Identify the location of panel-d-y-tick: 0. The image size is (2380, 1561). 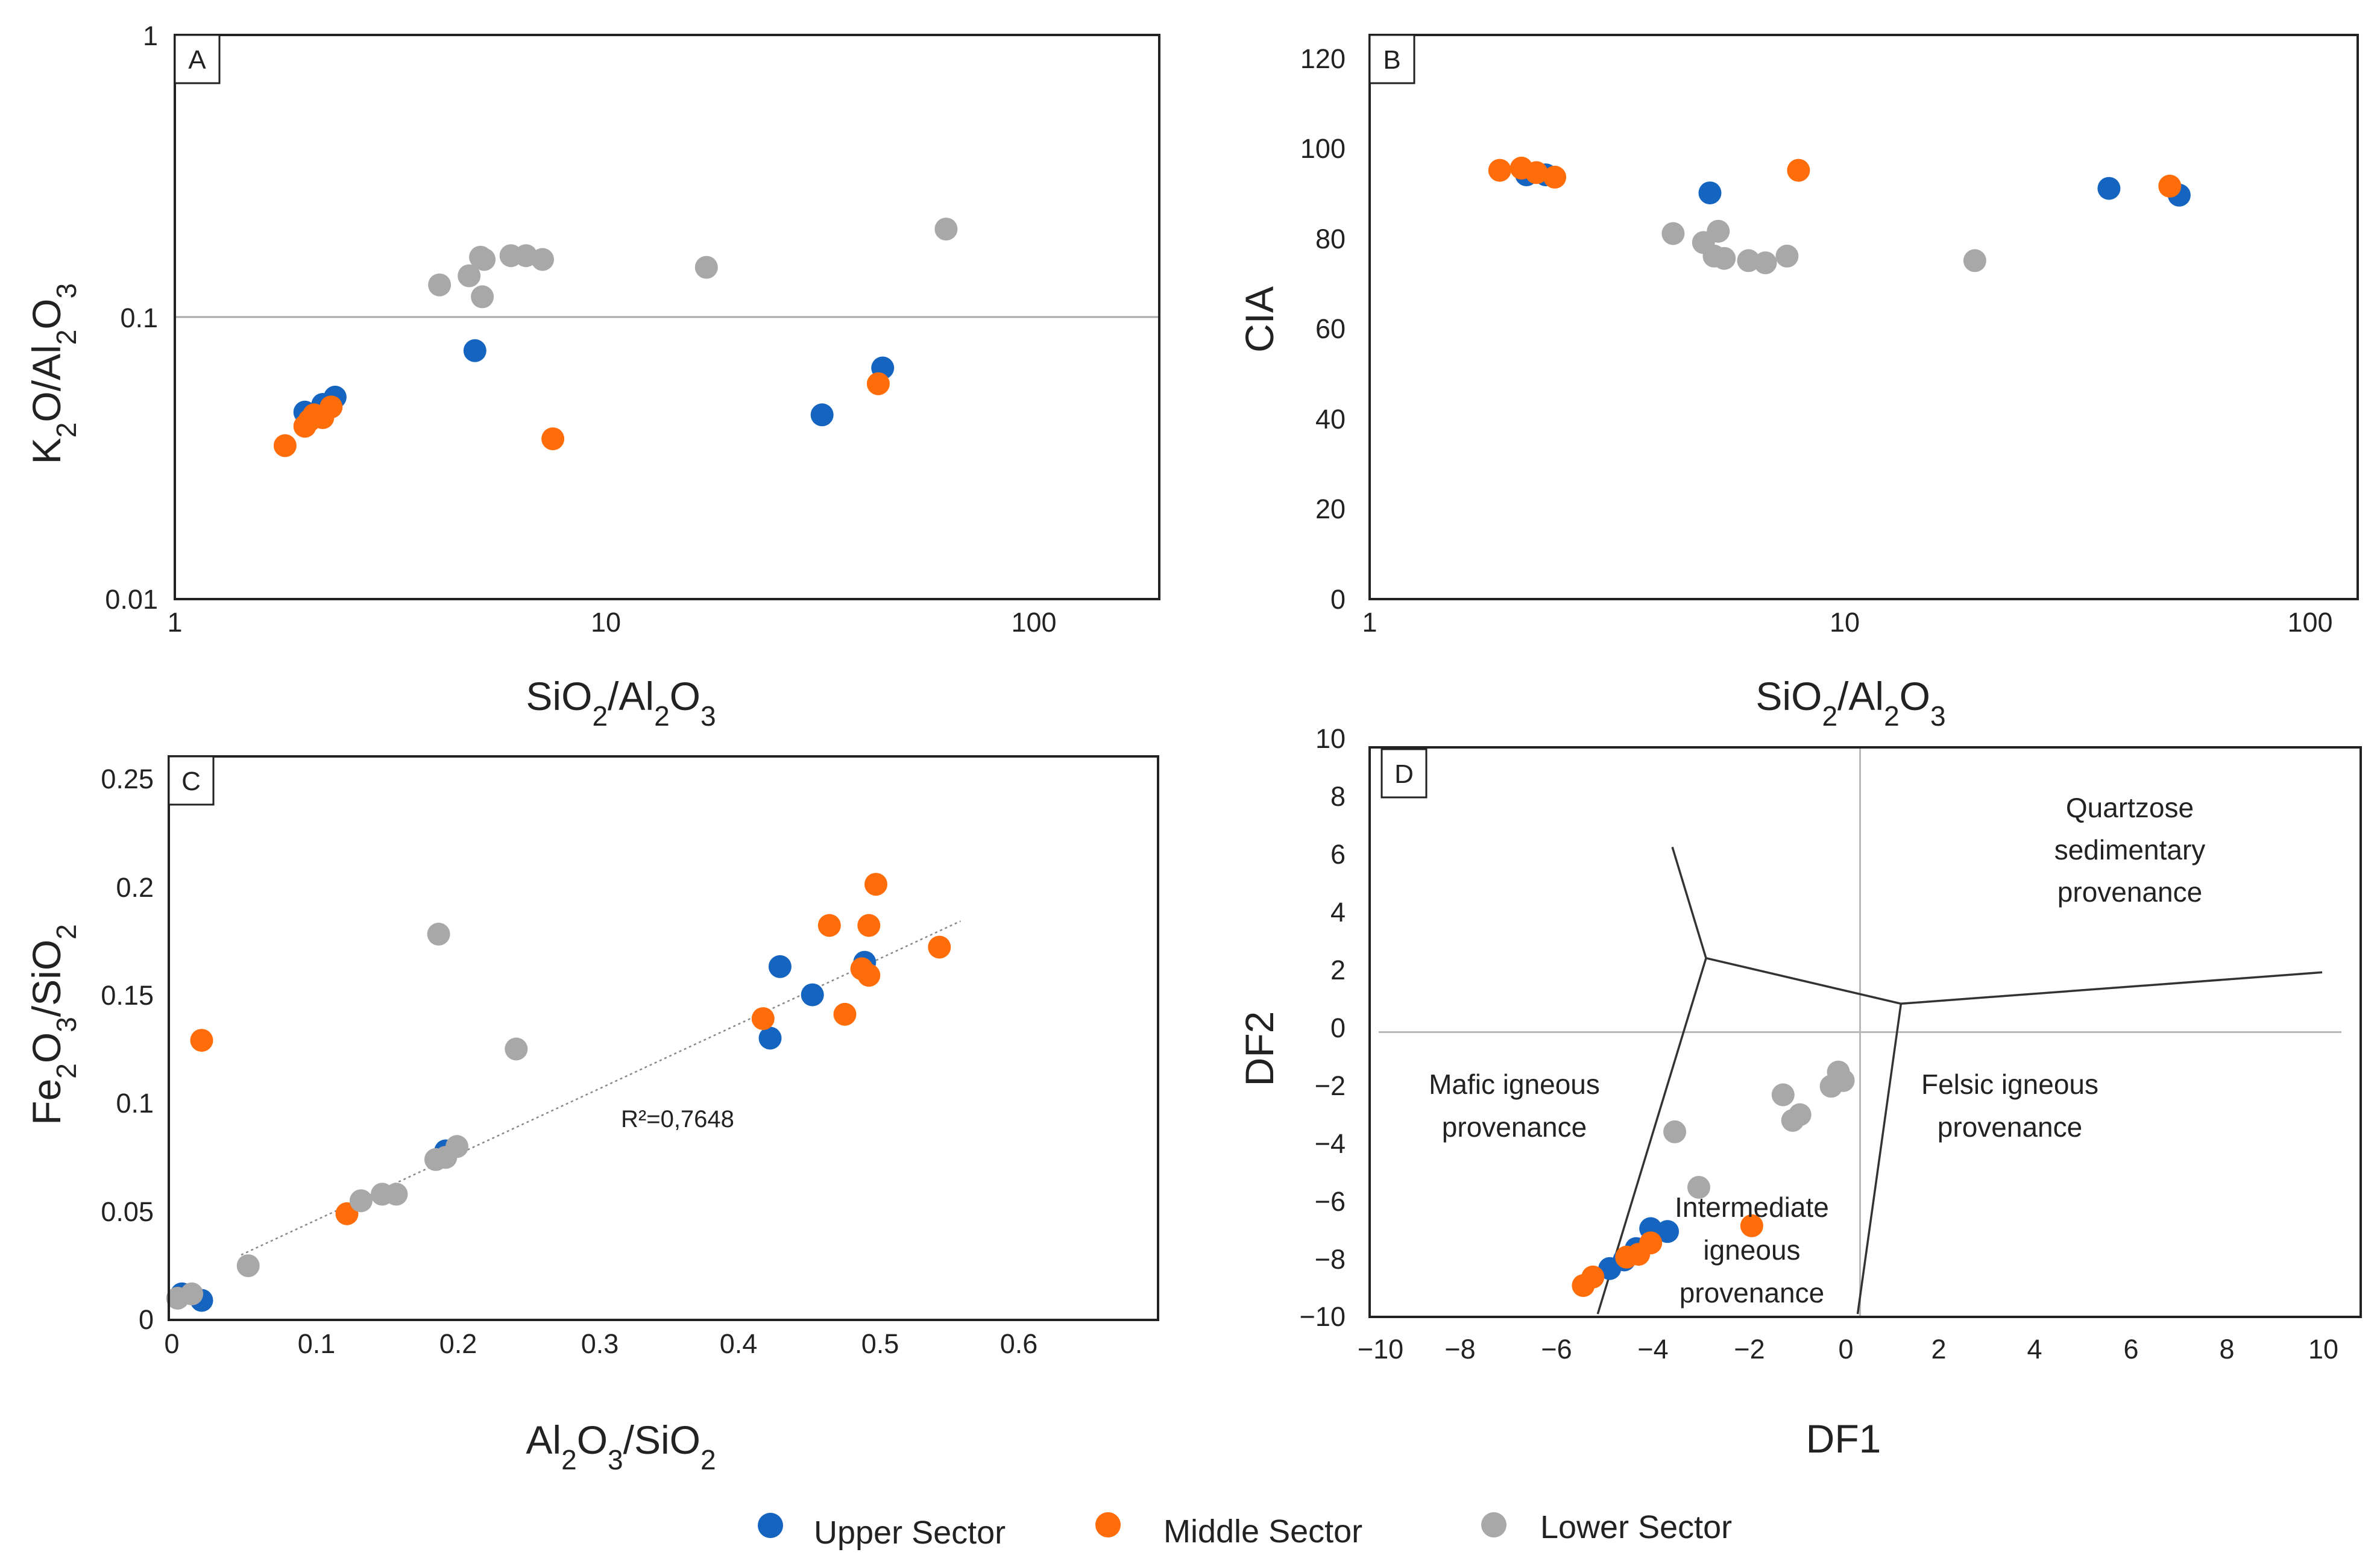
(1338, 1028).